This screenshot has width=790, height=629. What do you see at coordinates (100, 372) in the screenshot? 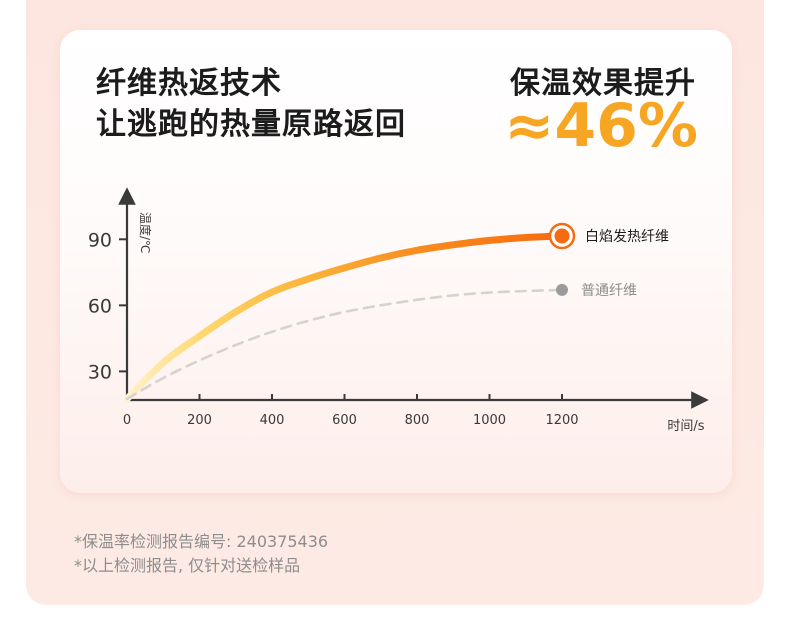
I see `y-tick-label: 30` at bounding box center [100, 372].